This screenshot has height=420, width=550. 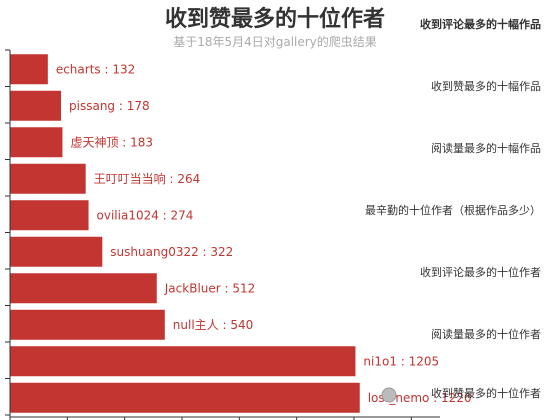 What do you see at coordinates (111, 142) in the screenshot?
I see `bar-label: 虚天神顶 : 183` at bounding box center [111, 142].